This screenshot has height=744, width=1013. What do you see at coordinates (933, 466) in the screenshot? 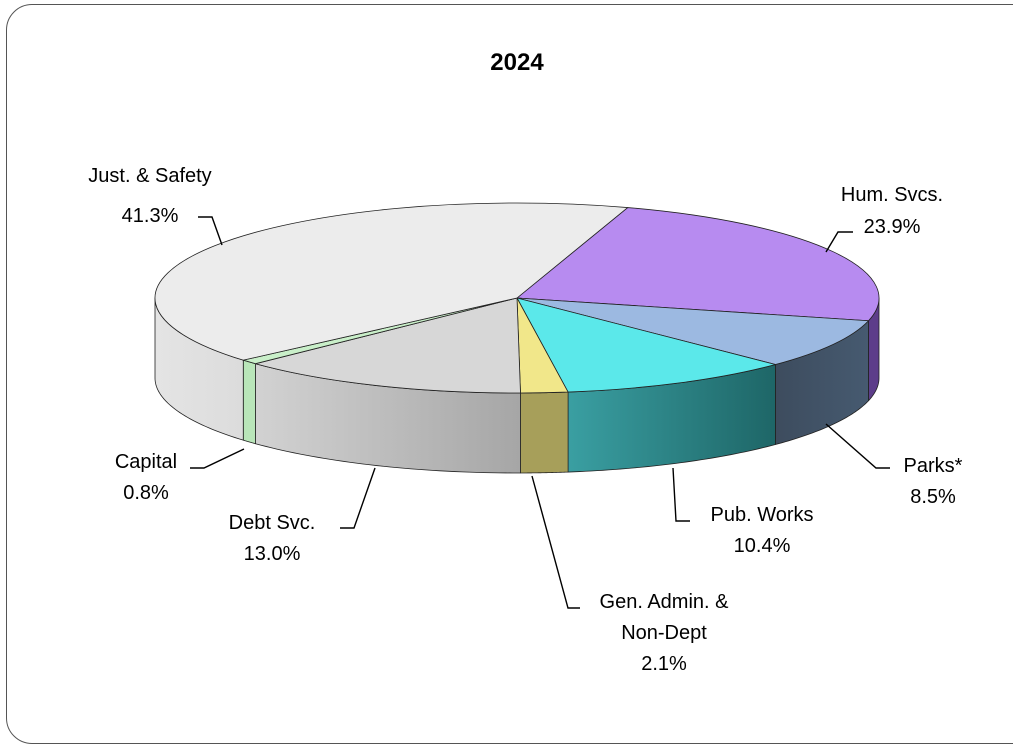
I see `label-parks: Parks*` at bounding box center [933, 466].